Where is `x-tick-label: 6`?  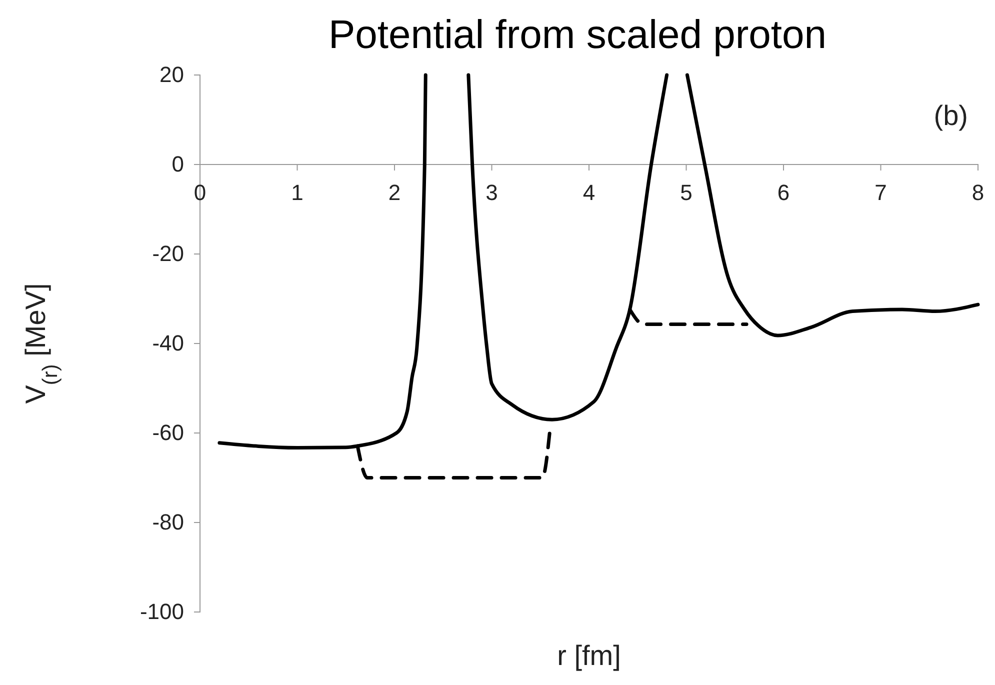 x-tick-label: 6 is located at coordinates (783, 193).